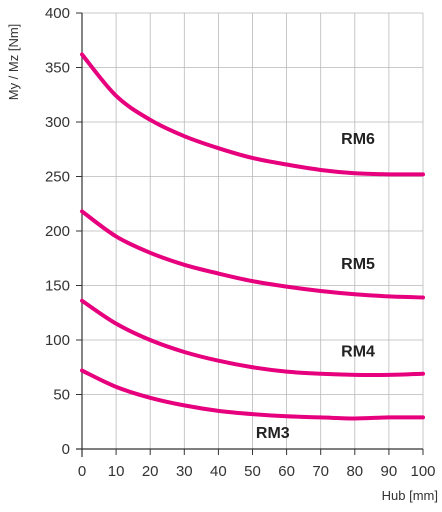 The width and height of the screenshot is (442, 512). What do you see at coordinates (358, 139) in the screenshot?
I see `series-label-rm6: RM6` at bounding box center [358, 139].